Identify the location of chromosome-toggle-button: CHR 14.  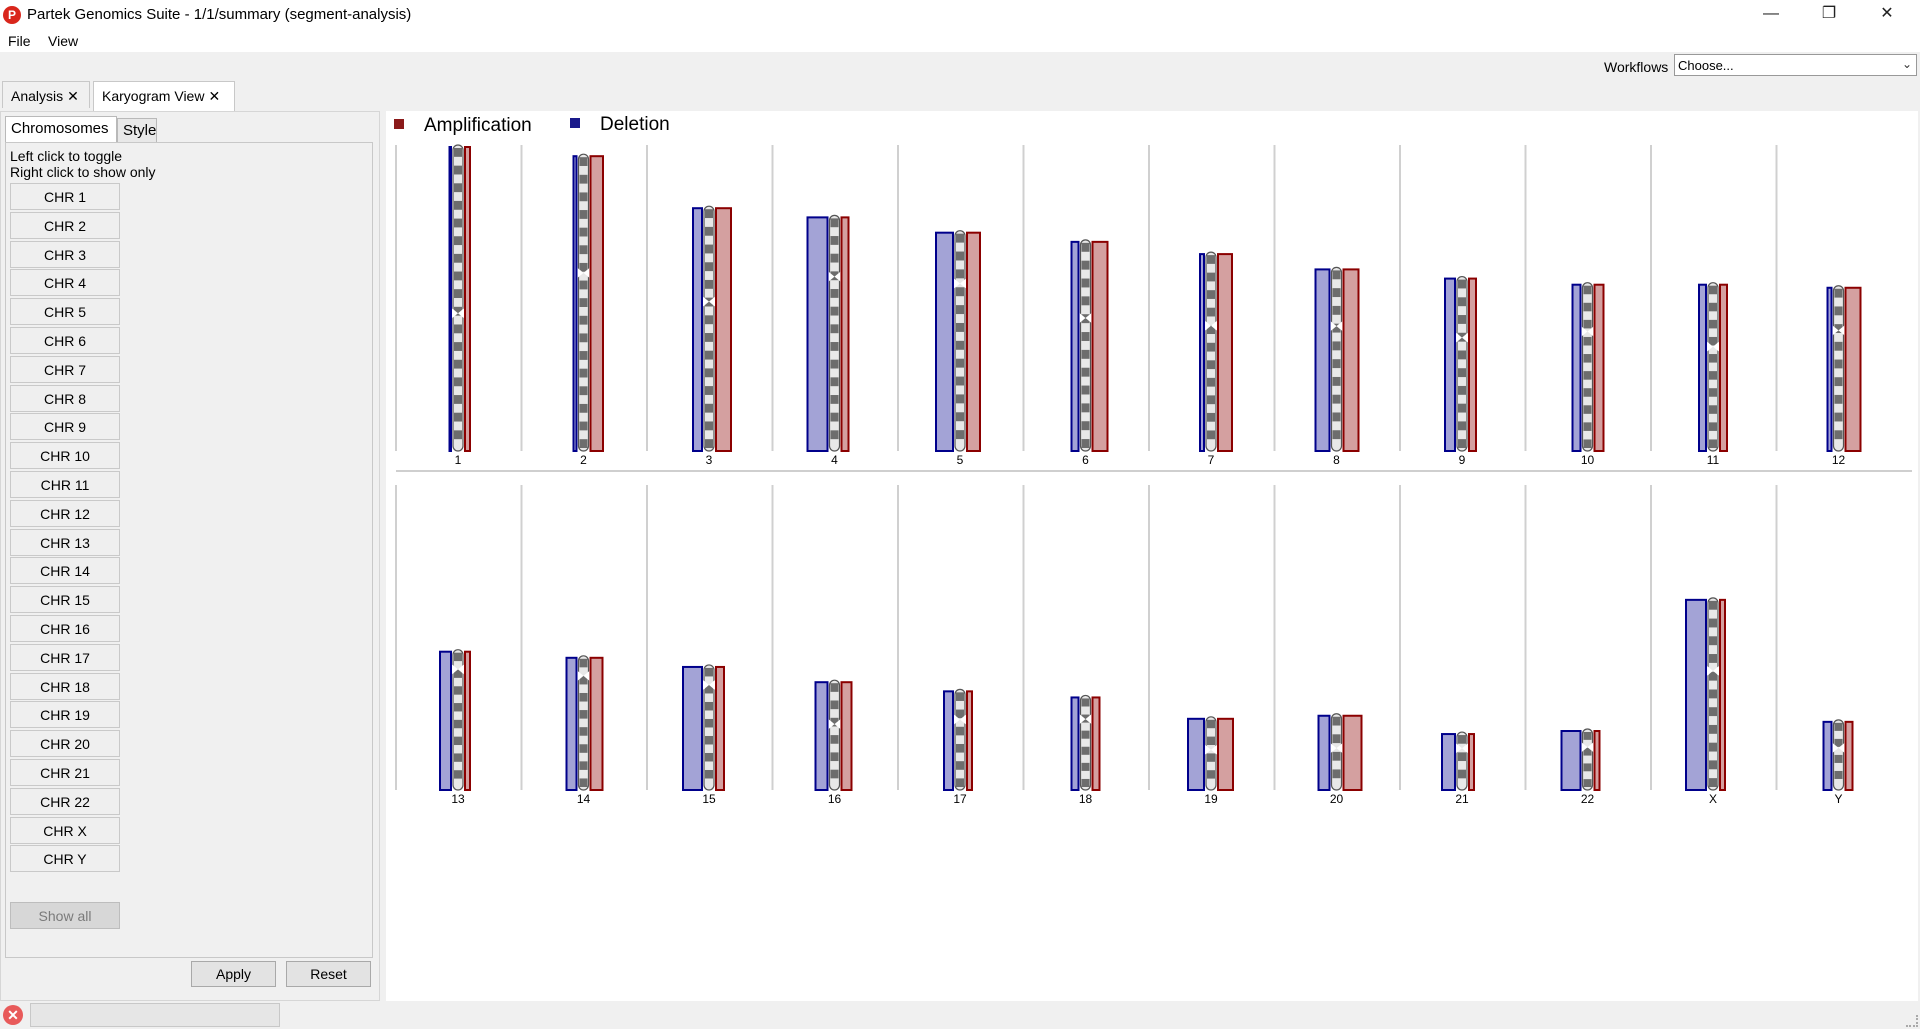
(65, 571).